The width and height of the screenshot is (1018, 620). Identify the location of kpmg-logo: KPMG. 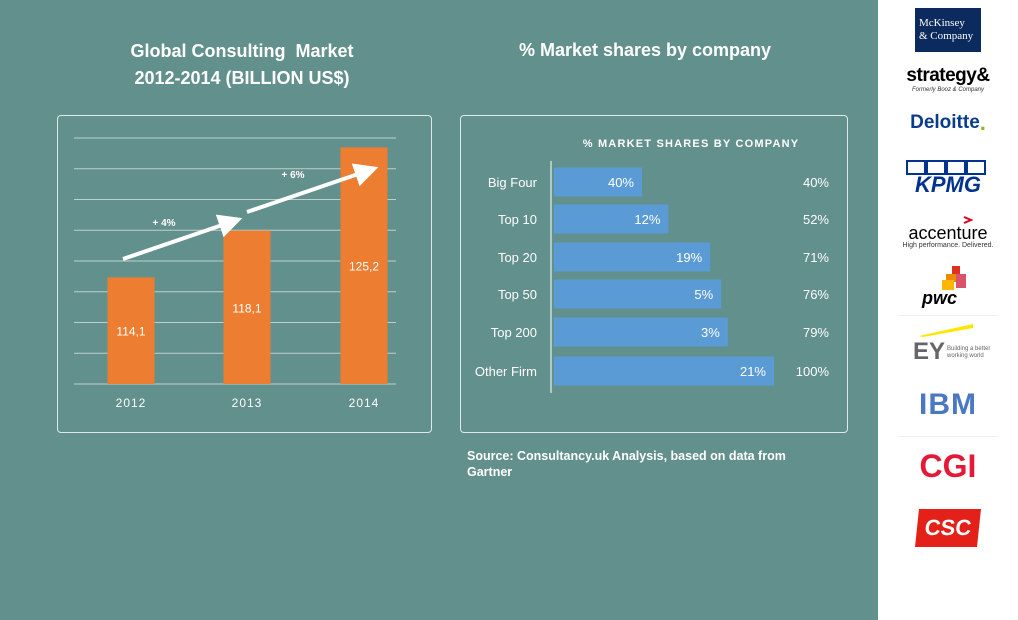
(948, 178).